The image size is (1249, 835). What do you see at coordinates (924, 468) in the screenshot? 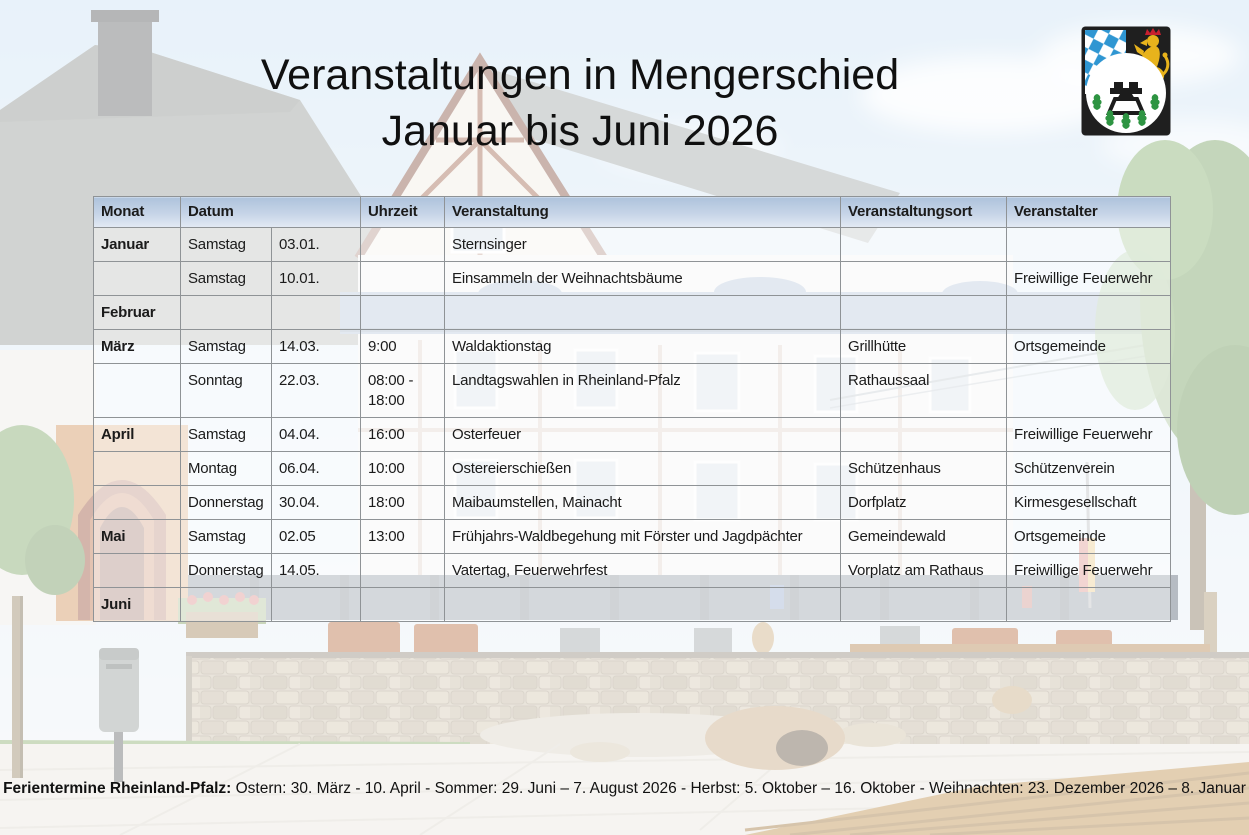
I see `cell-ort: Schützenhaus` at bounding box center [924, 468].